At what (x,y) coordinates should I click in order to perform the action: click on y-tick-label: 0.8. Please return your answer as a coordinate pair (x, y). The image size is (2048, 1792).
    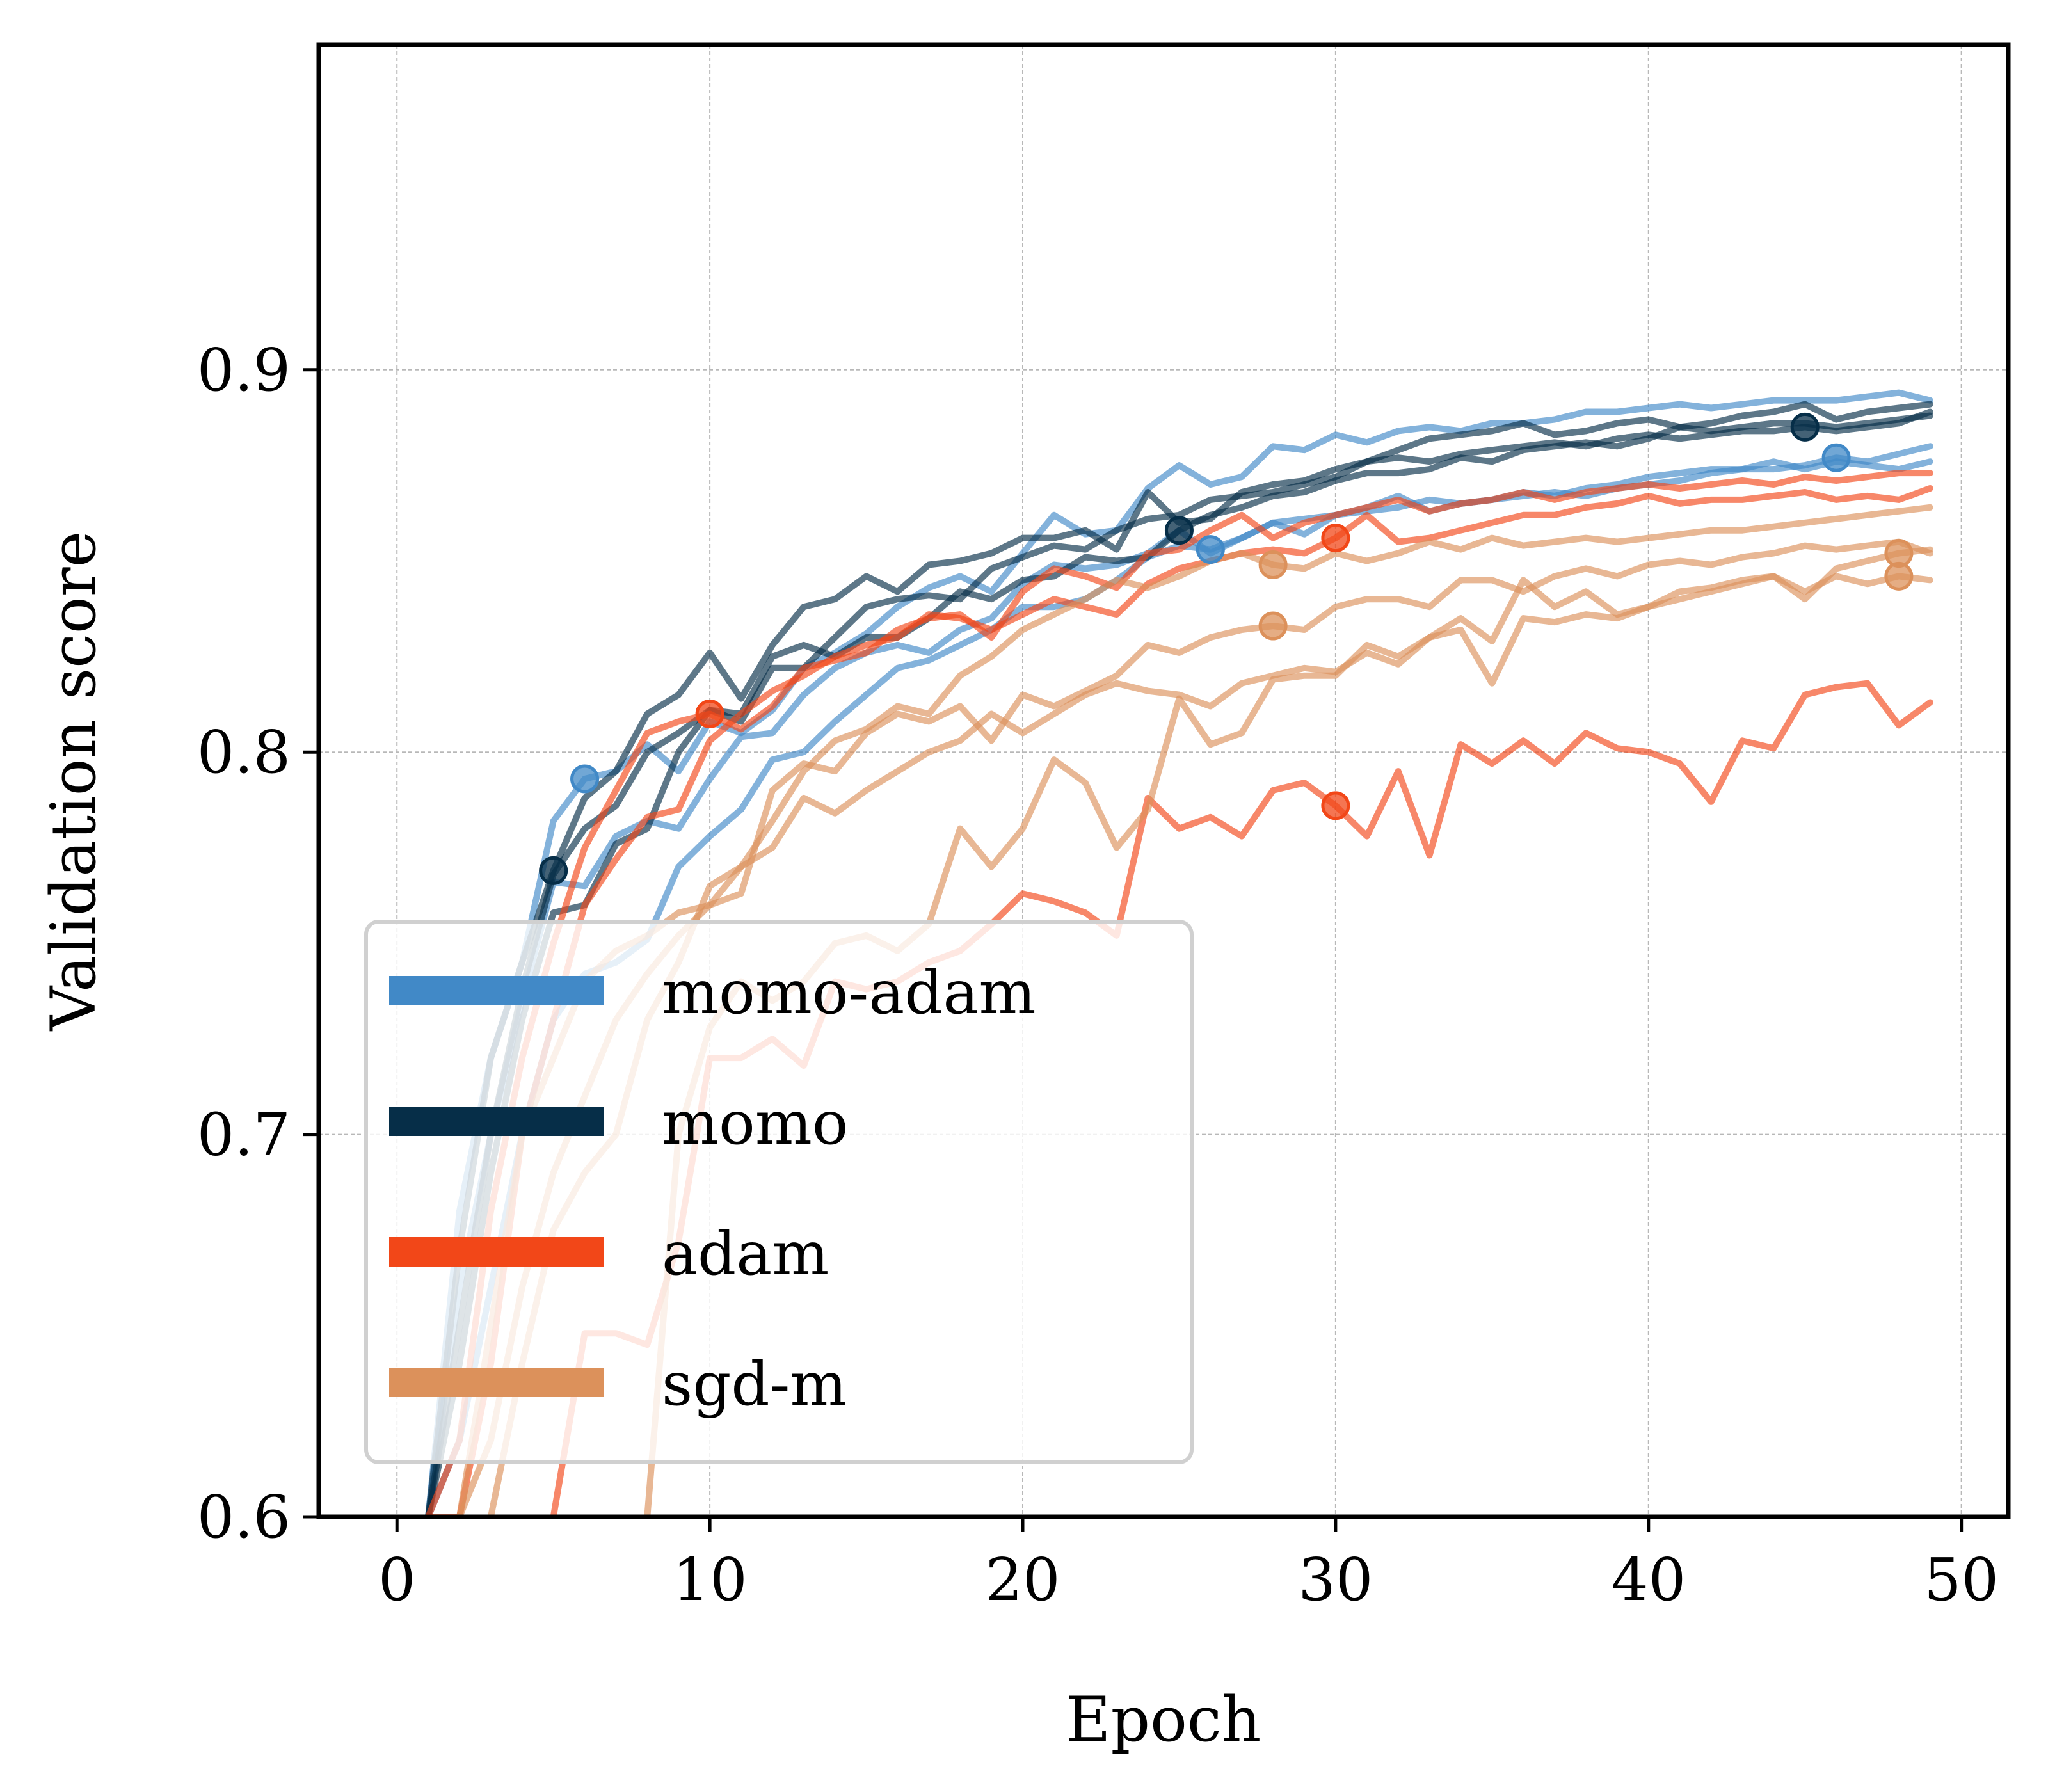
    Looking at the image, I should click on (244, 752).